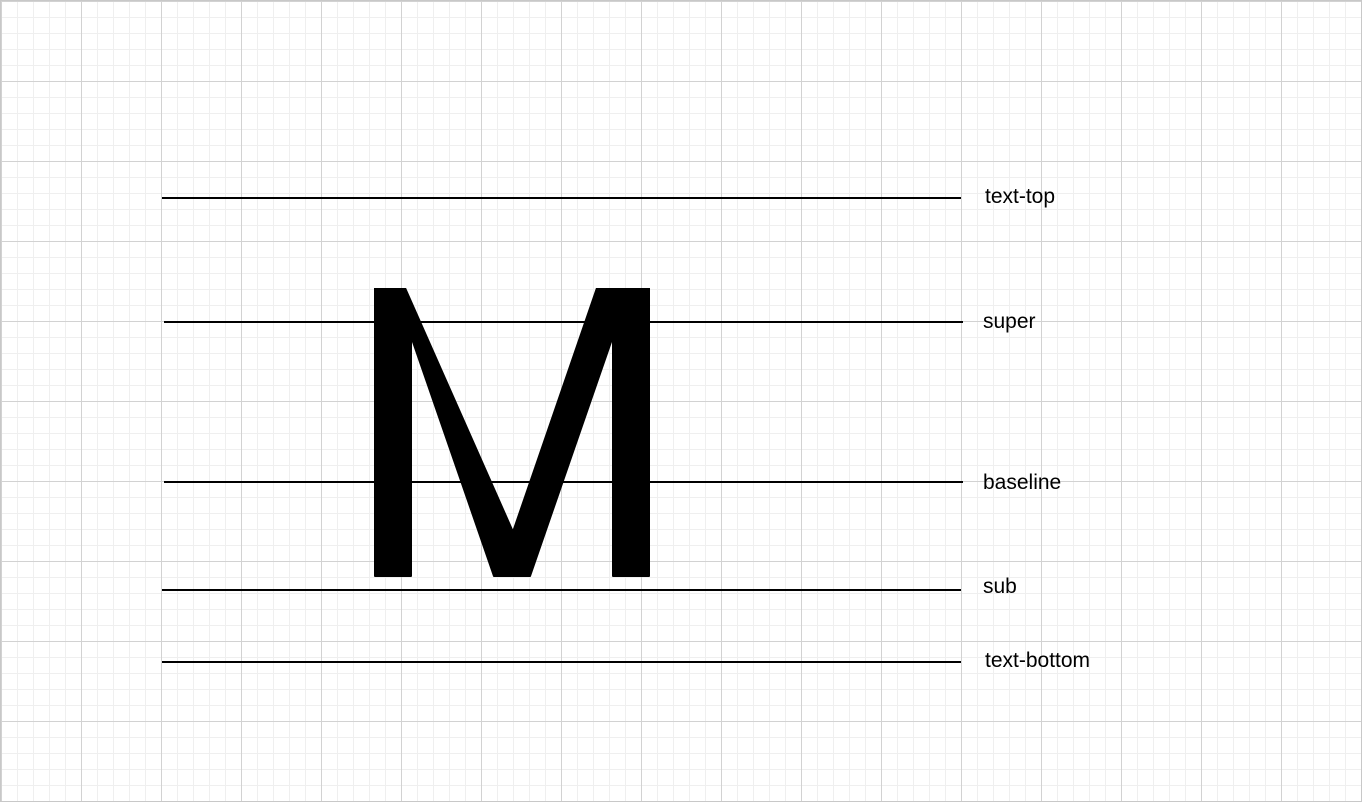 The image size is (1362, 802). I want to click on label-sub: sub, so click(1000, 586).